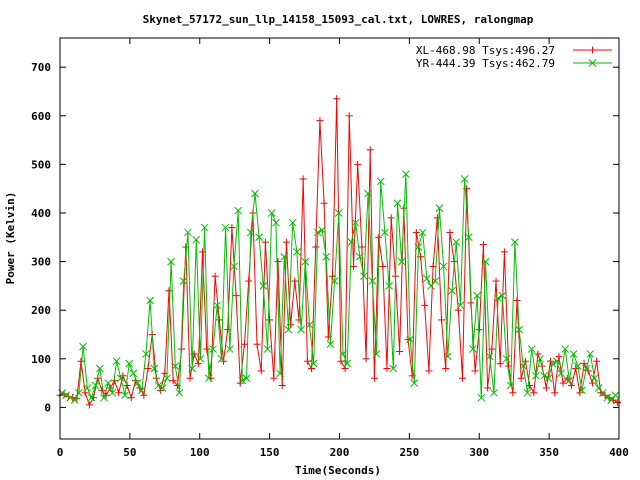 This screenshot has height=480, width=640. Describe the element at coordinates (200, 452) in the screenshot. I see `x-tick-label: 100` at that location.